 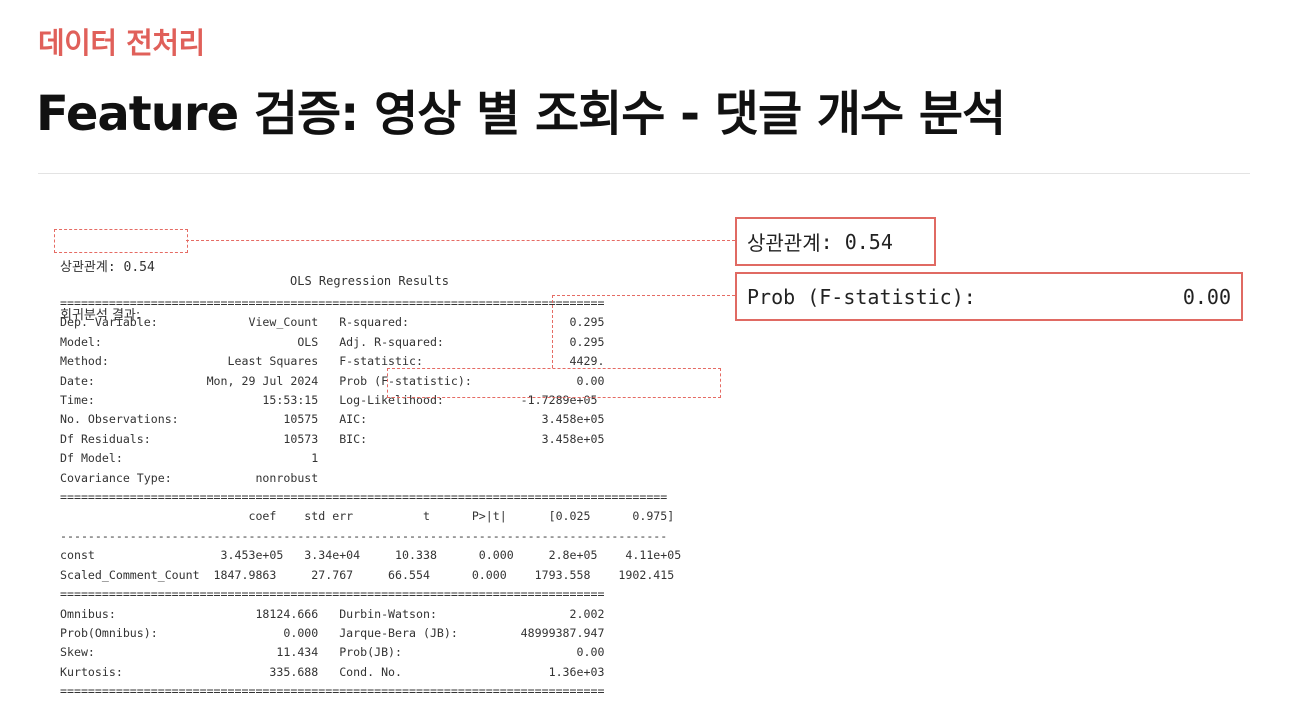 What do you see at coordinates (369, 281) in the screenshot?
I see `ols-title: OLS Regression Results` at bounding box center [369, 281].